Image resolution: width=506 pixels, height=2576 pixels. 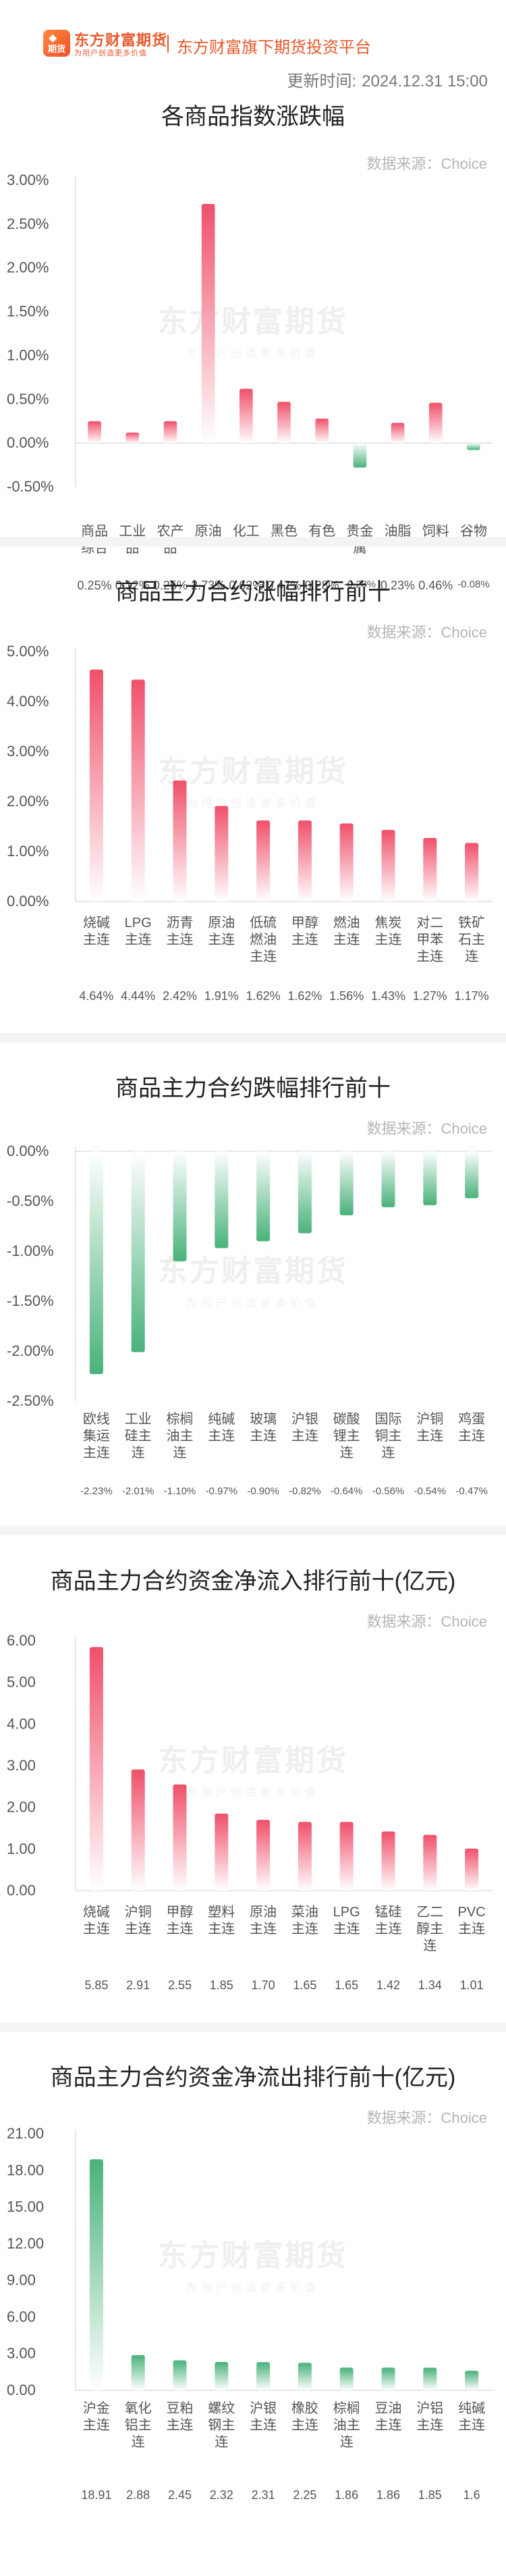 What do you see at coordinates (138, 2495) in the screenshot?
I see `data-label: 2.88` at bounding box center [138, 2495].